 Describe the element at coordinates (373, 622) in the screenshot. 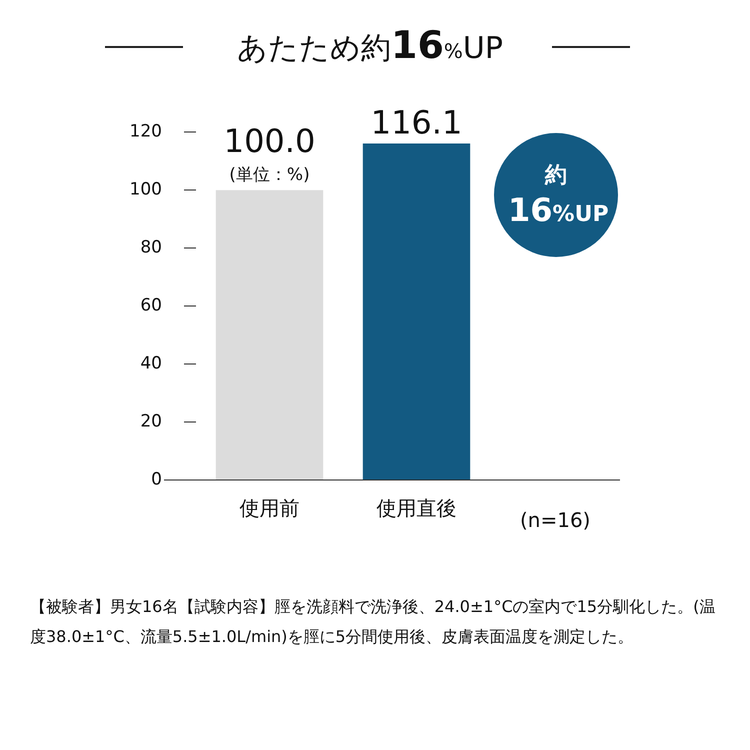

I see `text: 【被験者】男女16名【試験内容】脛を洗顔料で洗浄後、24.0±1°Cの室内で15分馴化した。(温度38.0±1°C、流量5.5±1.0L/min)を脛に5分間使用後、皮膚表面温度を測定した。` at that location.